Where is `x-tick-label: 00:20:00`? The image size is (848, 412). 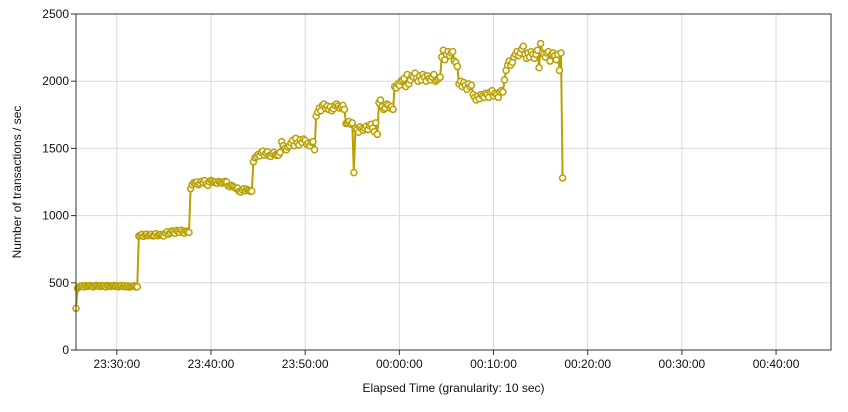 x-tick-label: 00:20:00 is located at coordinates (587, 364).